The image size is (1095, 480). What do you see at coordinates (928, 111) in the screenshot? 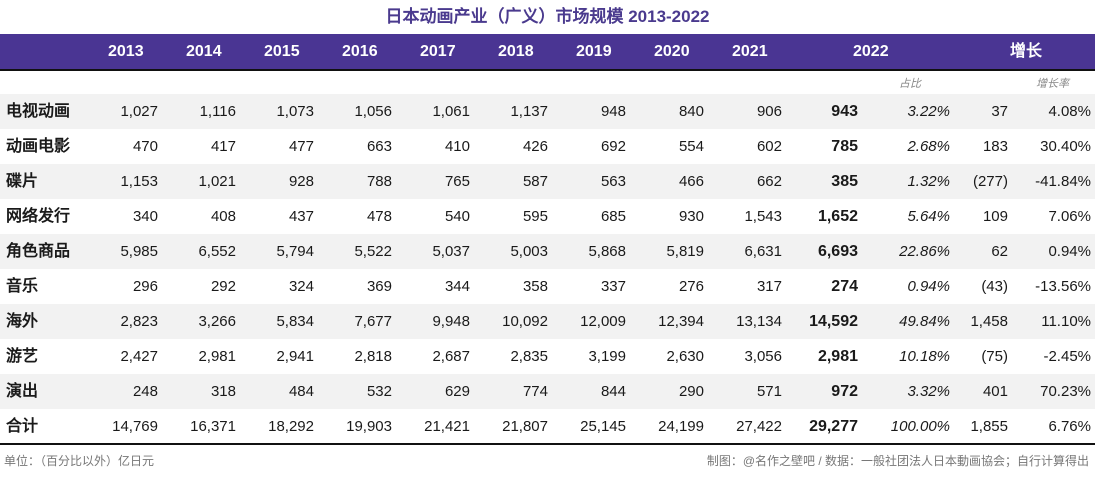
I see `cell-share: 3.22%` at bounding box center [928, 111].